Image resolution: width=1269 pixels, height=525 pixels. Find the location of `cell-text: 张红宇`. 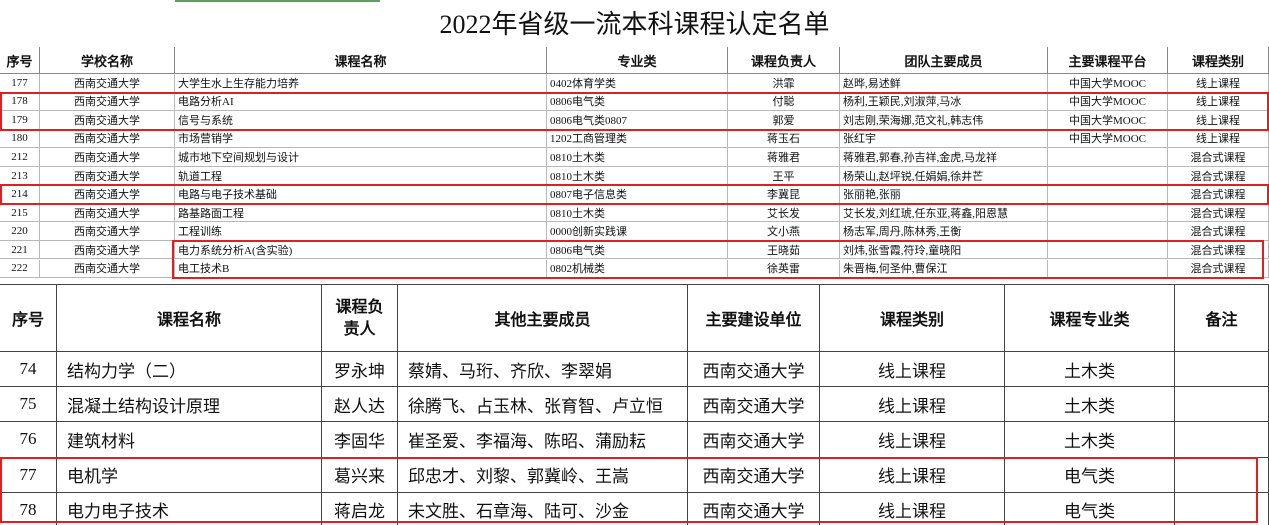

cell-text: 张红宇 is located at coordinates (859, 139).